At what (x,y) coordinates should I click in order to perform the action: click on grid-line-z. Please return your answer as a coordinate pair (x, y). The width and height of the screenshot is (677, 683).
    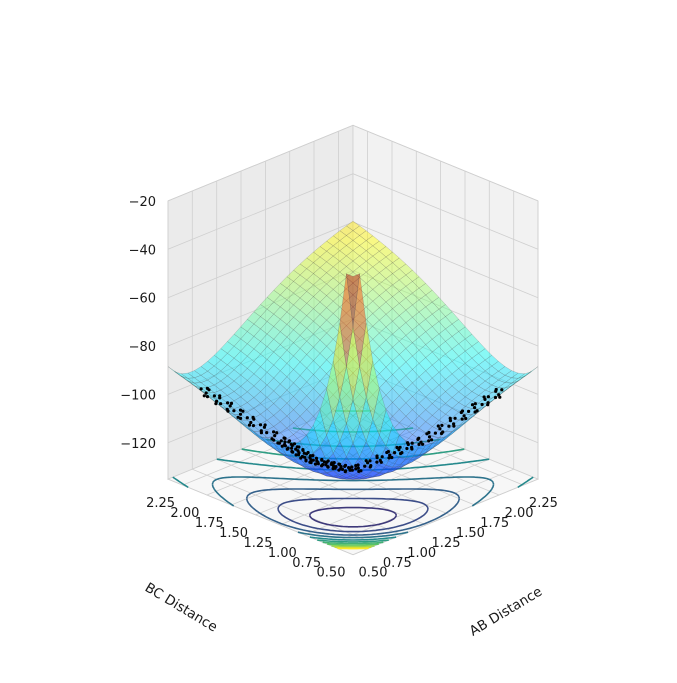
    Looking at the image, I should click on (353, 260).